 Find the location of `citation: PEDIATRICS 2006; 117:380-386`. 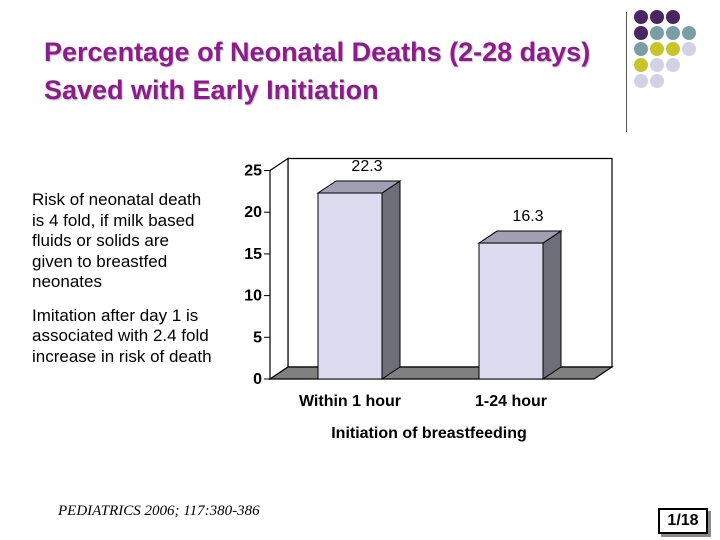

citation: PEDIATRICS 2006; 117:380-386 is located at coordinates (159, 511).